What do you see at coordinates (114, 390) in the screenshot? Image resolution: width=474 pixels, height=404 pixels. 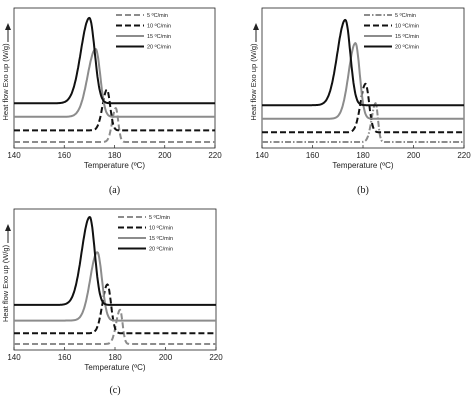 I see `panel-label: (c)` at bounding box center [114, 390].